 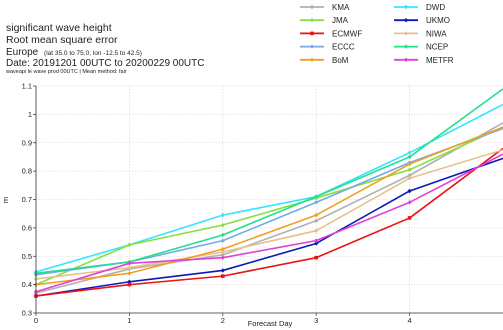 I want to click on legend-label-ecmwf: ECMWF, so click(x=347, y=33).